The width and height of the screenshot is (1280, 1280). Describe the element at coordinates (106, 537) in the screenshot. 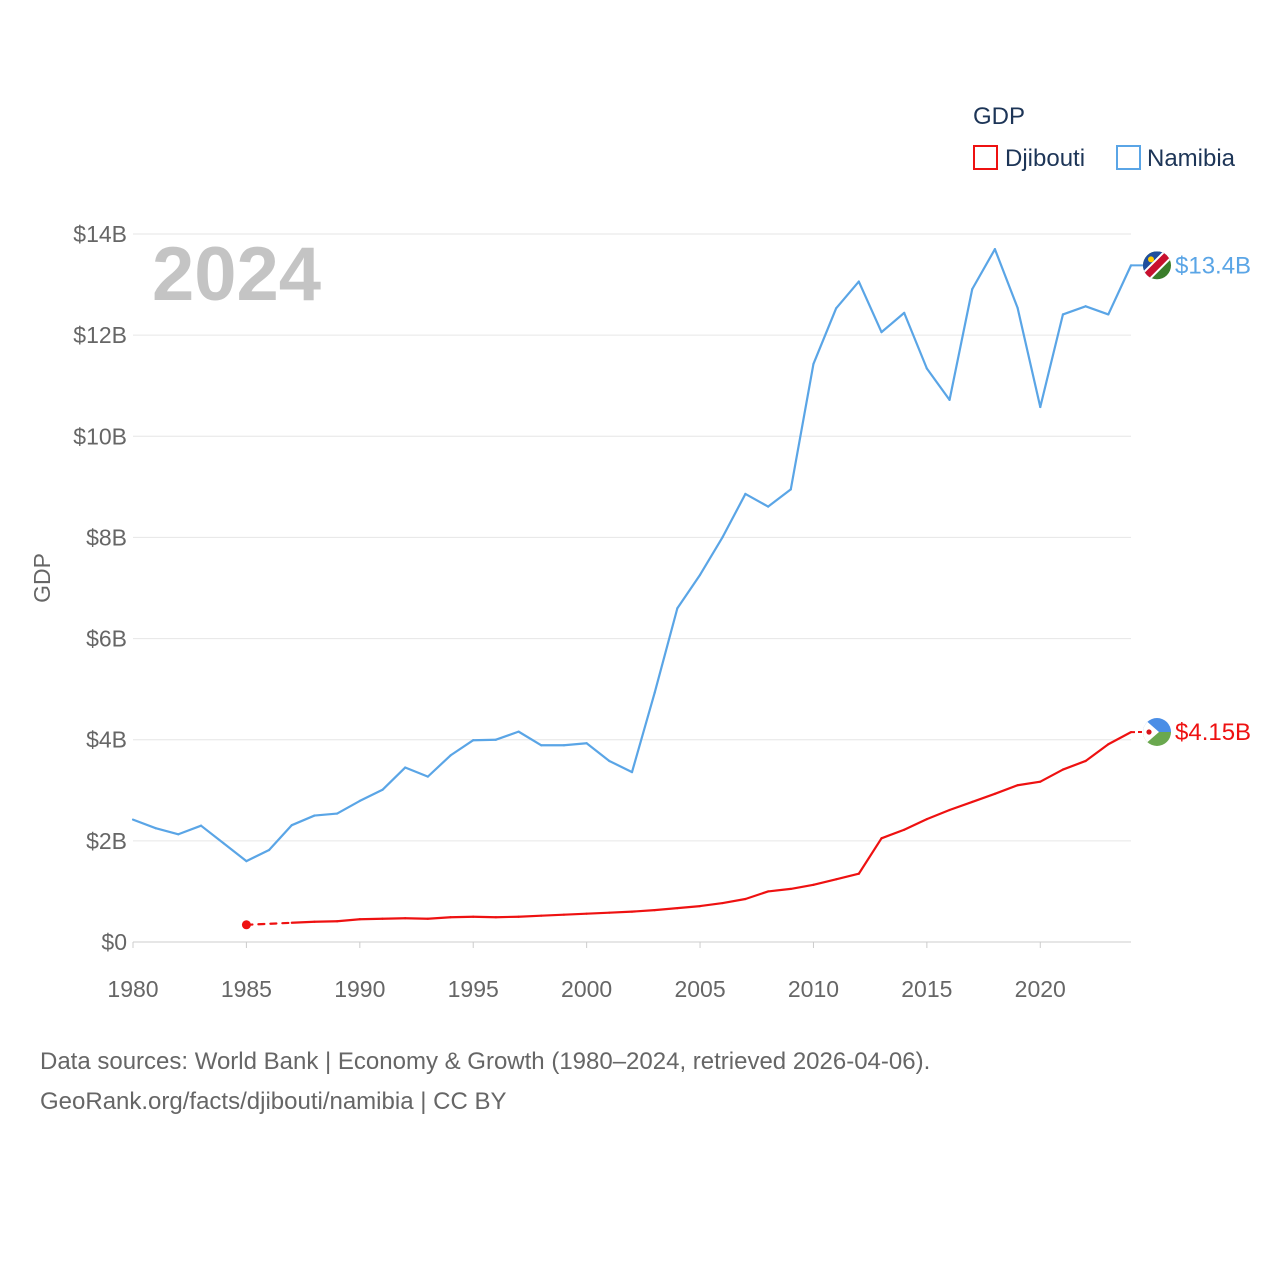

I see `y-tick-label: $8B` at that location.